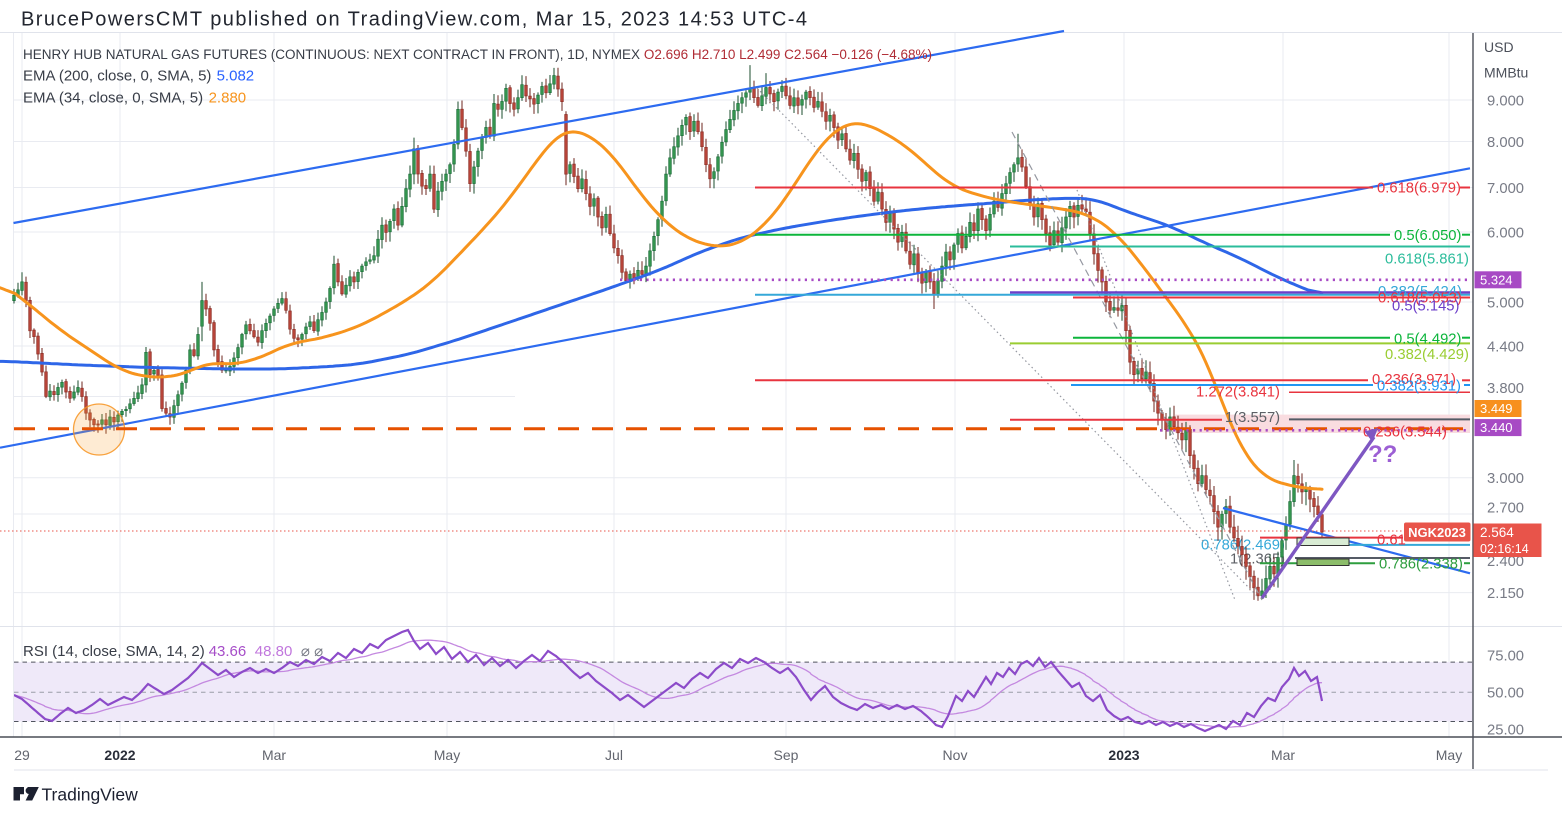 This screenshot has height=821, width=1562. Describe the element at coordinates (1506, 73) in the screenshot. I see `svg-text: MMBtu` at that location.